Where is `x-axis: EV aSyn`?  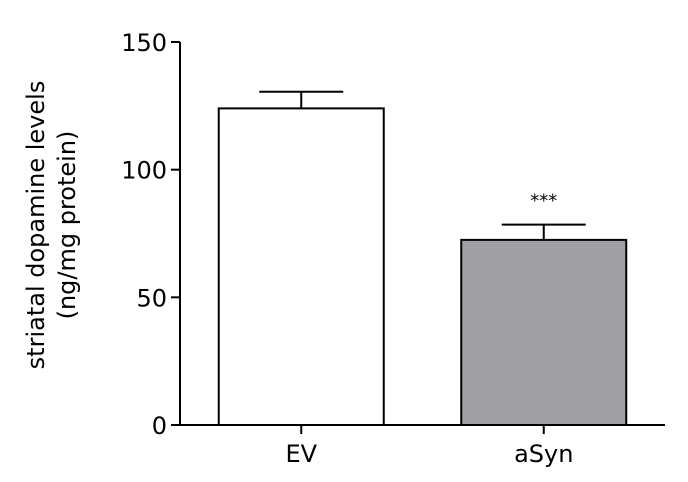
x-axis: EV aSyn is located at coordinates (422, 446).